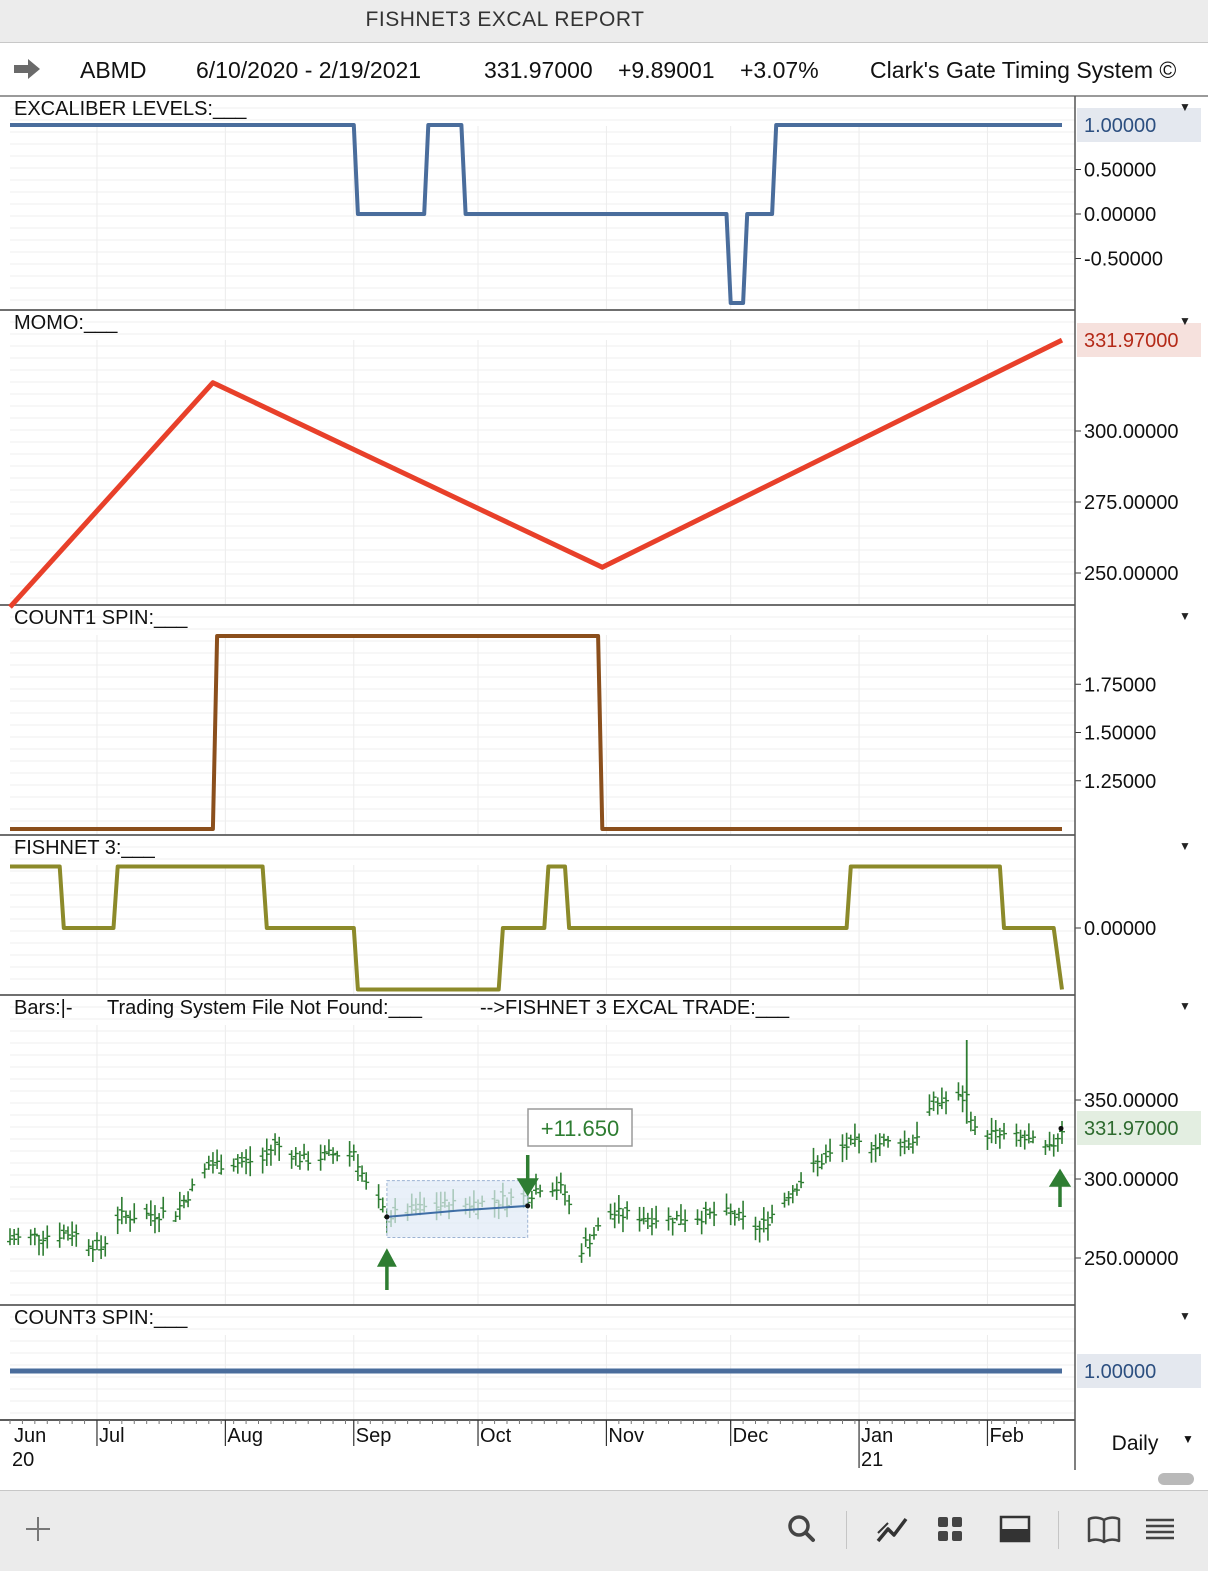  Describe the element at coordinates (604, 1530) in the screenshot. I see `bottom-toolbar` at that location.